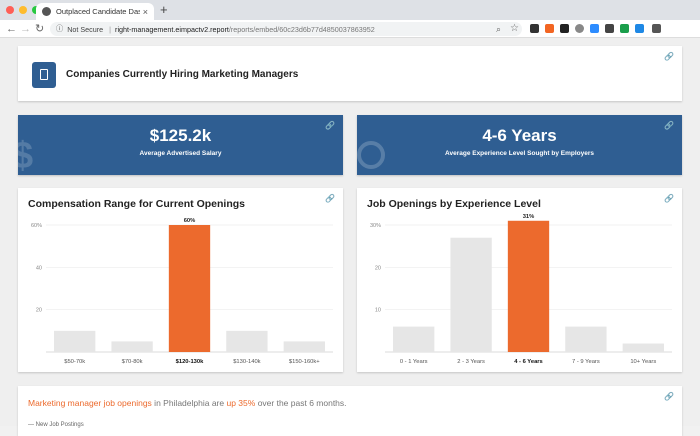 The width and height of the screenshot is (700, 436). Describe the element at coordinates (40, 29) in the screenshot. I see `reload-icon: ↻` at that location.